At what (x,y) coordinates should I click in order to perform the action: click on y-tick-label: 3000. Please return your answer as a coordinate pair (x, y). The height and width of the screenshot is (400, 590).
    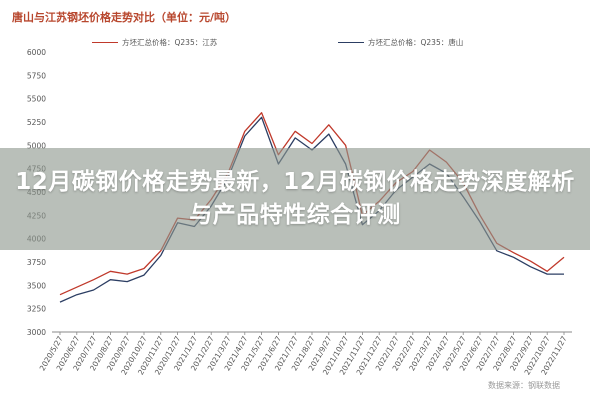
    Looking at the image, I should click on (36, 332).